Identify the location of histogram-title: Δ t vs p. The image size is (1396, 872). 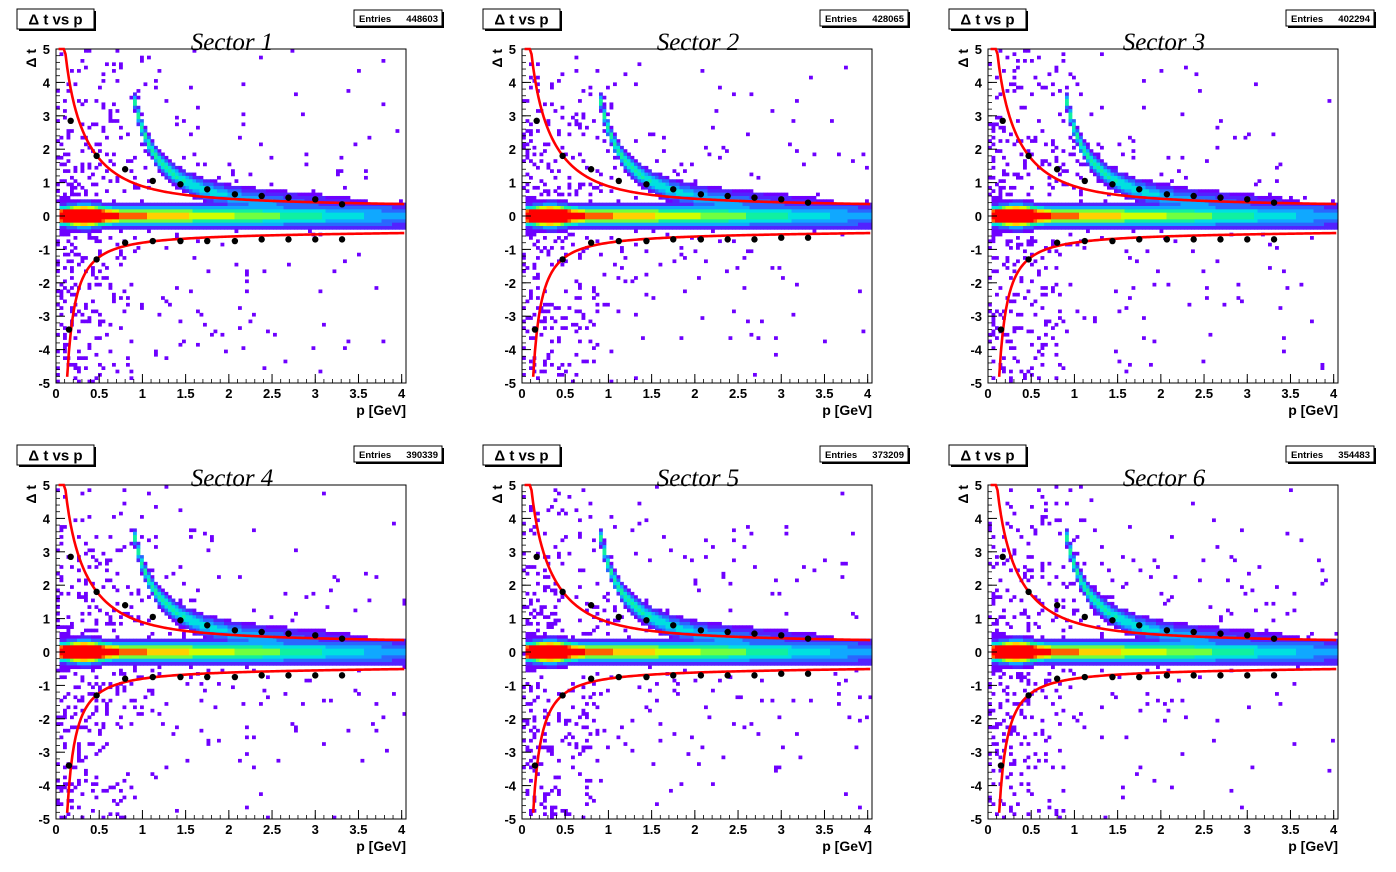
(987, 20).